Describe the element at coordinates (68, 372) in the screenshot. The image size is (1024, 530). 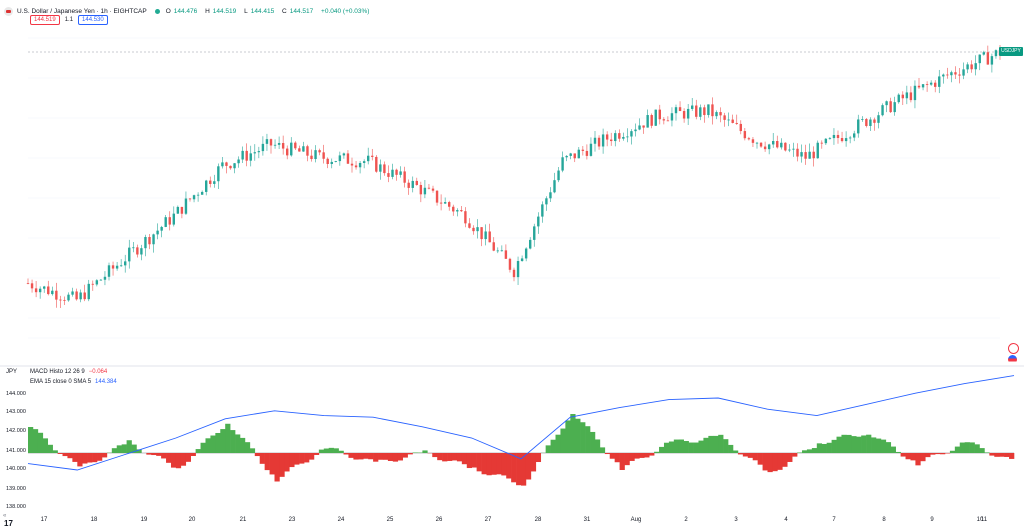
I see `macd-legend: MACD Histo 12 26 9 −0.064` at that location.